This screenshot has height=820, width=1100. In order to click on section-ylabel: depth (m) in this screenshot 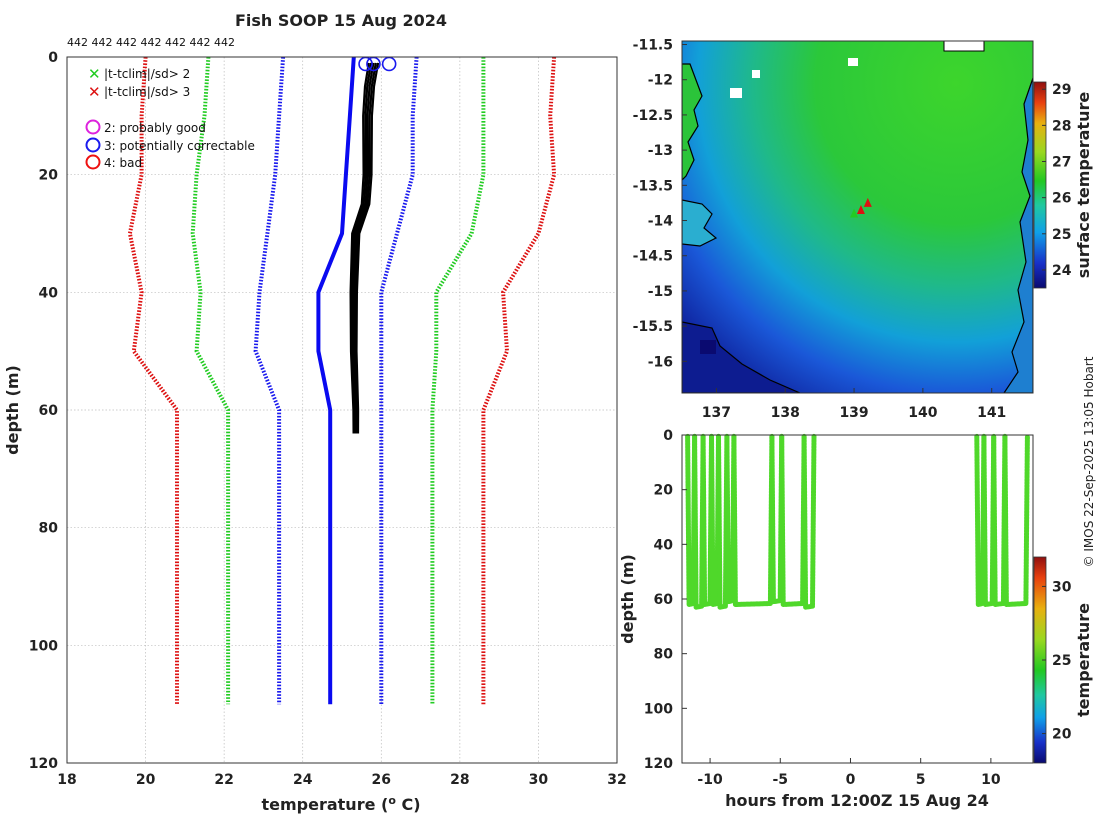, I will do `click(627, 599)`.